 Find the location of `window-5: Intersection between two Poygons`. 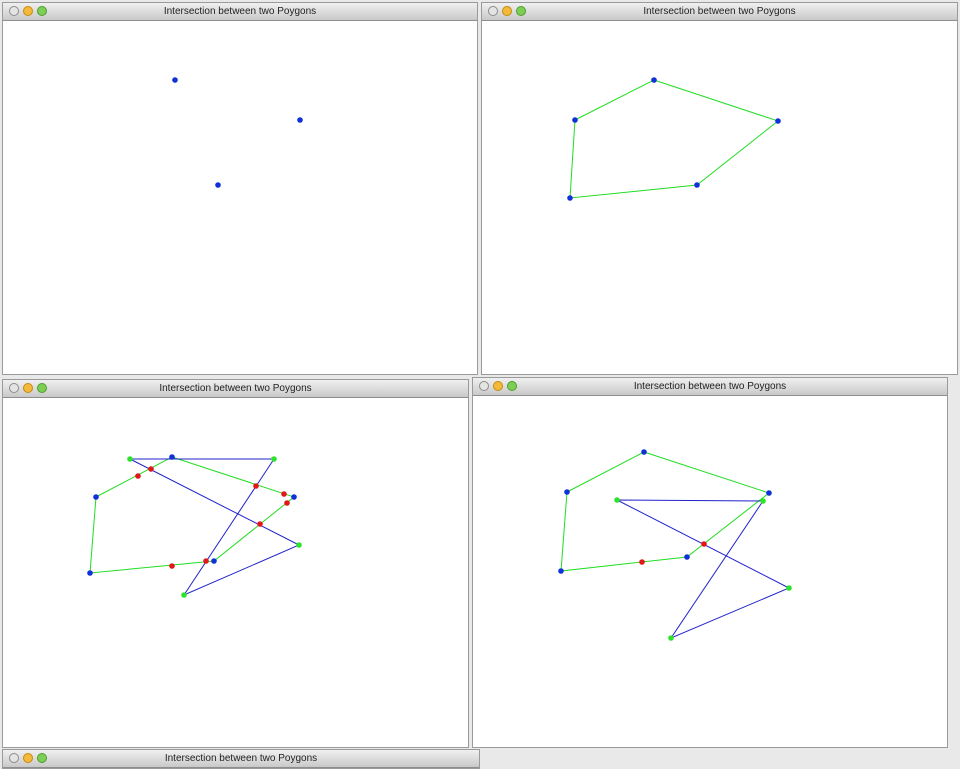

window-5: Intersection between two Poygons is located at coordinates (241, 759).